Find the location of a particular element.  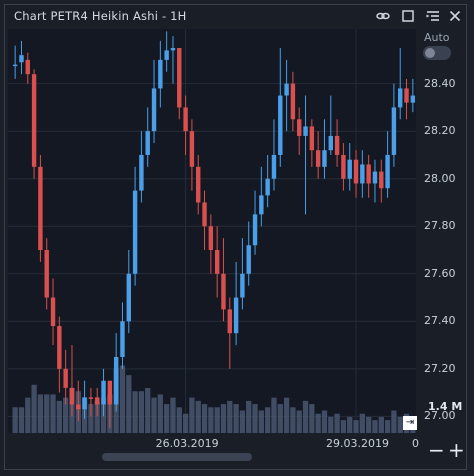

time-tick-label: 26.03.2019 is located at coordinates (187, 443).